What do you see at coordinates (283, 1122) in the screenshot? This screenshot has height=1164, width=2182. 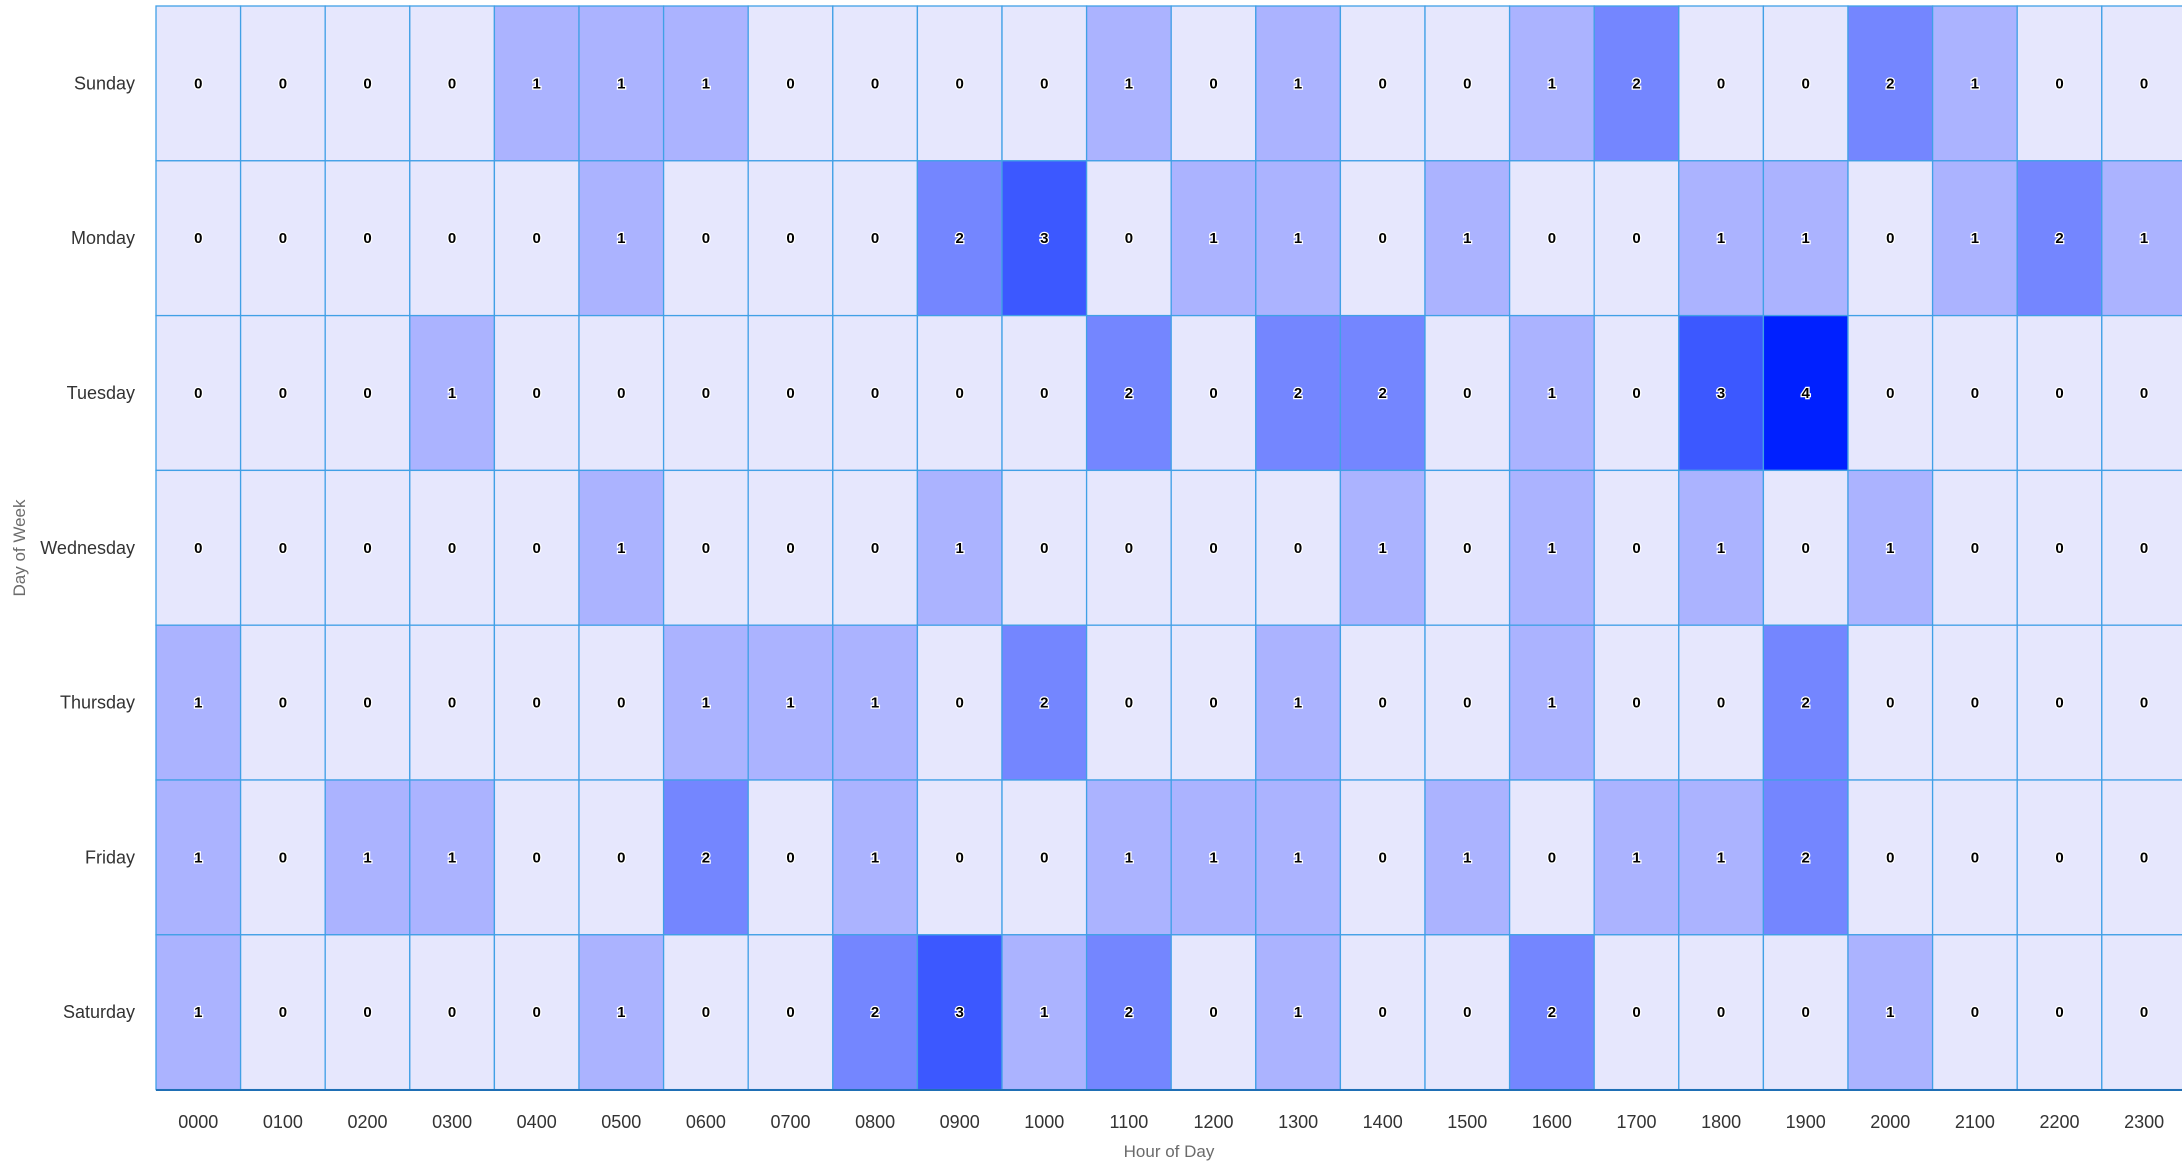 I see `x-tick-label-0100: 0100` at bounding box center [283, 1122].